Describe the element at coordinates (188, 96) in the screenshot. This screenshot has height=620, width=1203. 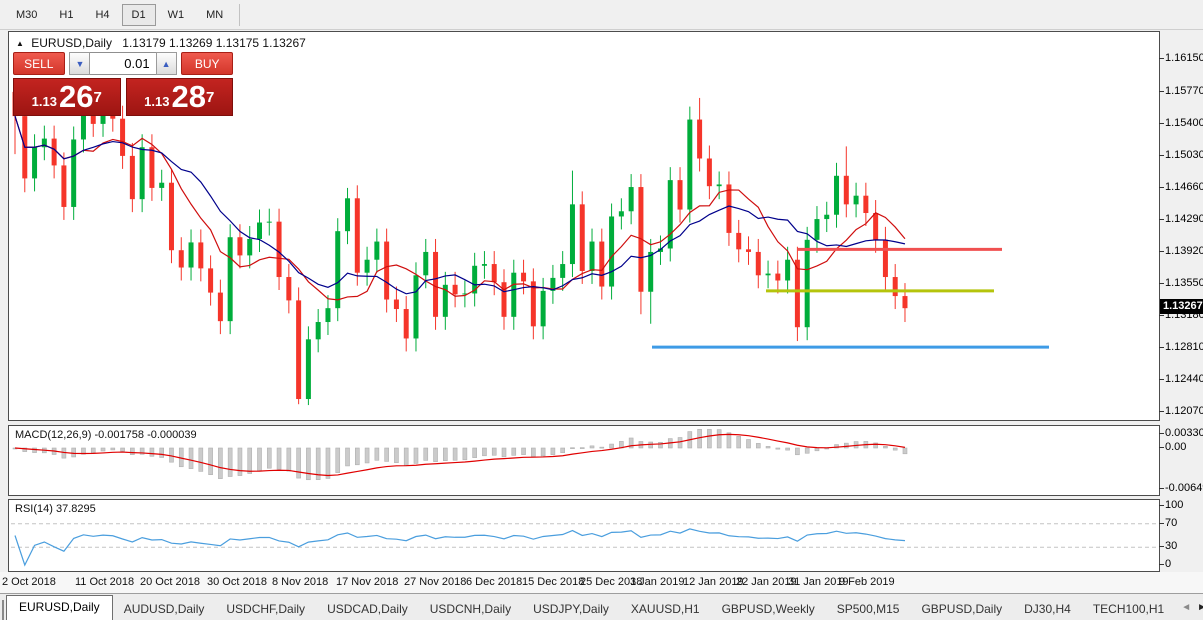
I see `ask-price-big: 28` at that location.